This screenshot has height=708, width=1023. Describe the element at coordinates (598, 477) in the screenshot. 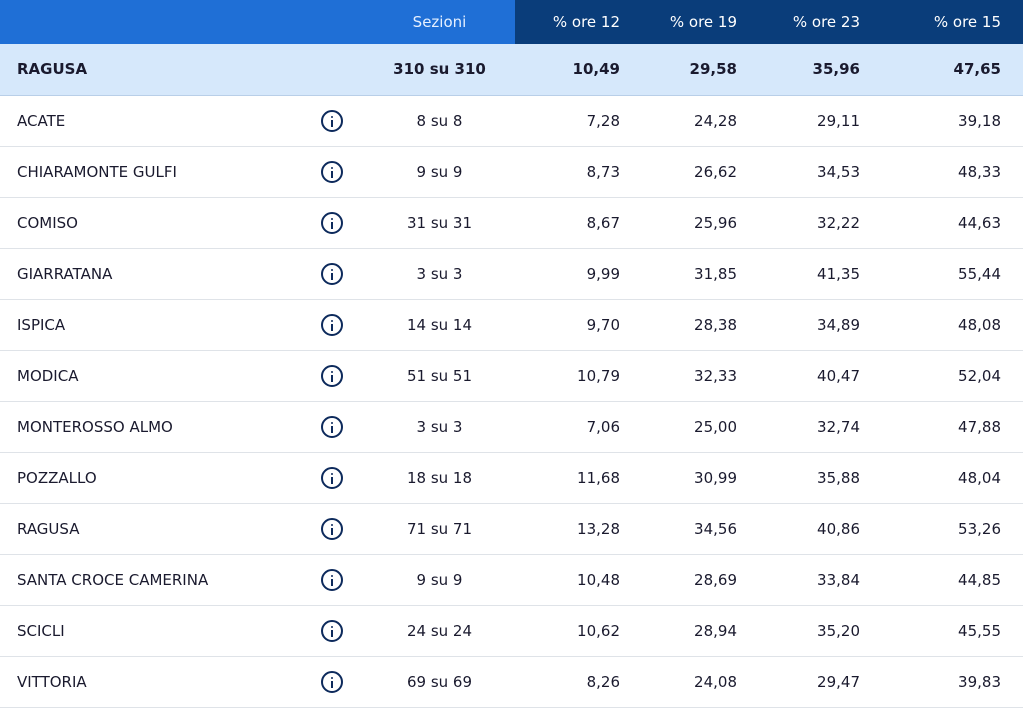

I see `turnout-ore-12: 11,68` at that location.